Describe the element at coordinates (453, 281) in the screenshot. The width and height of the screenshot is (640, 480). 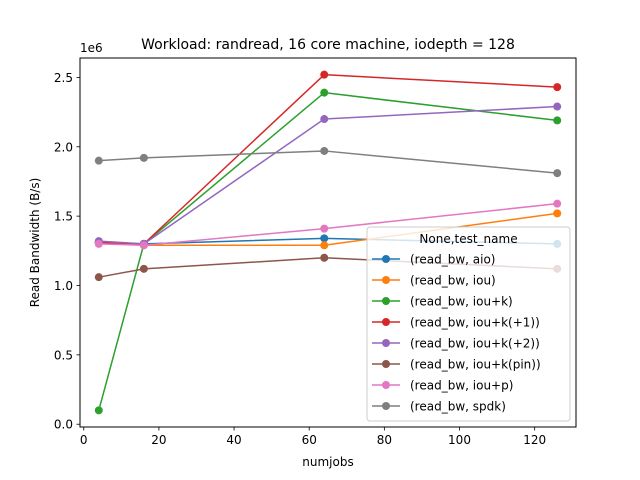
I see `legend-label-read-bw-iou: (read_bw, iou)` at that location.